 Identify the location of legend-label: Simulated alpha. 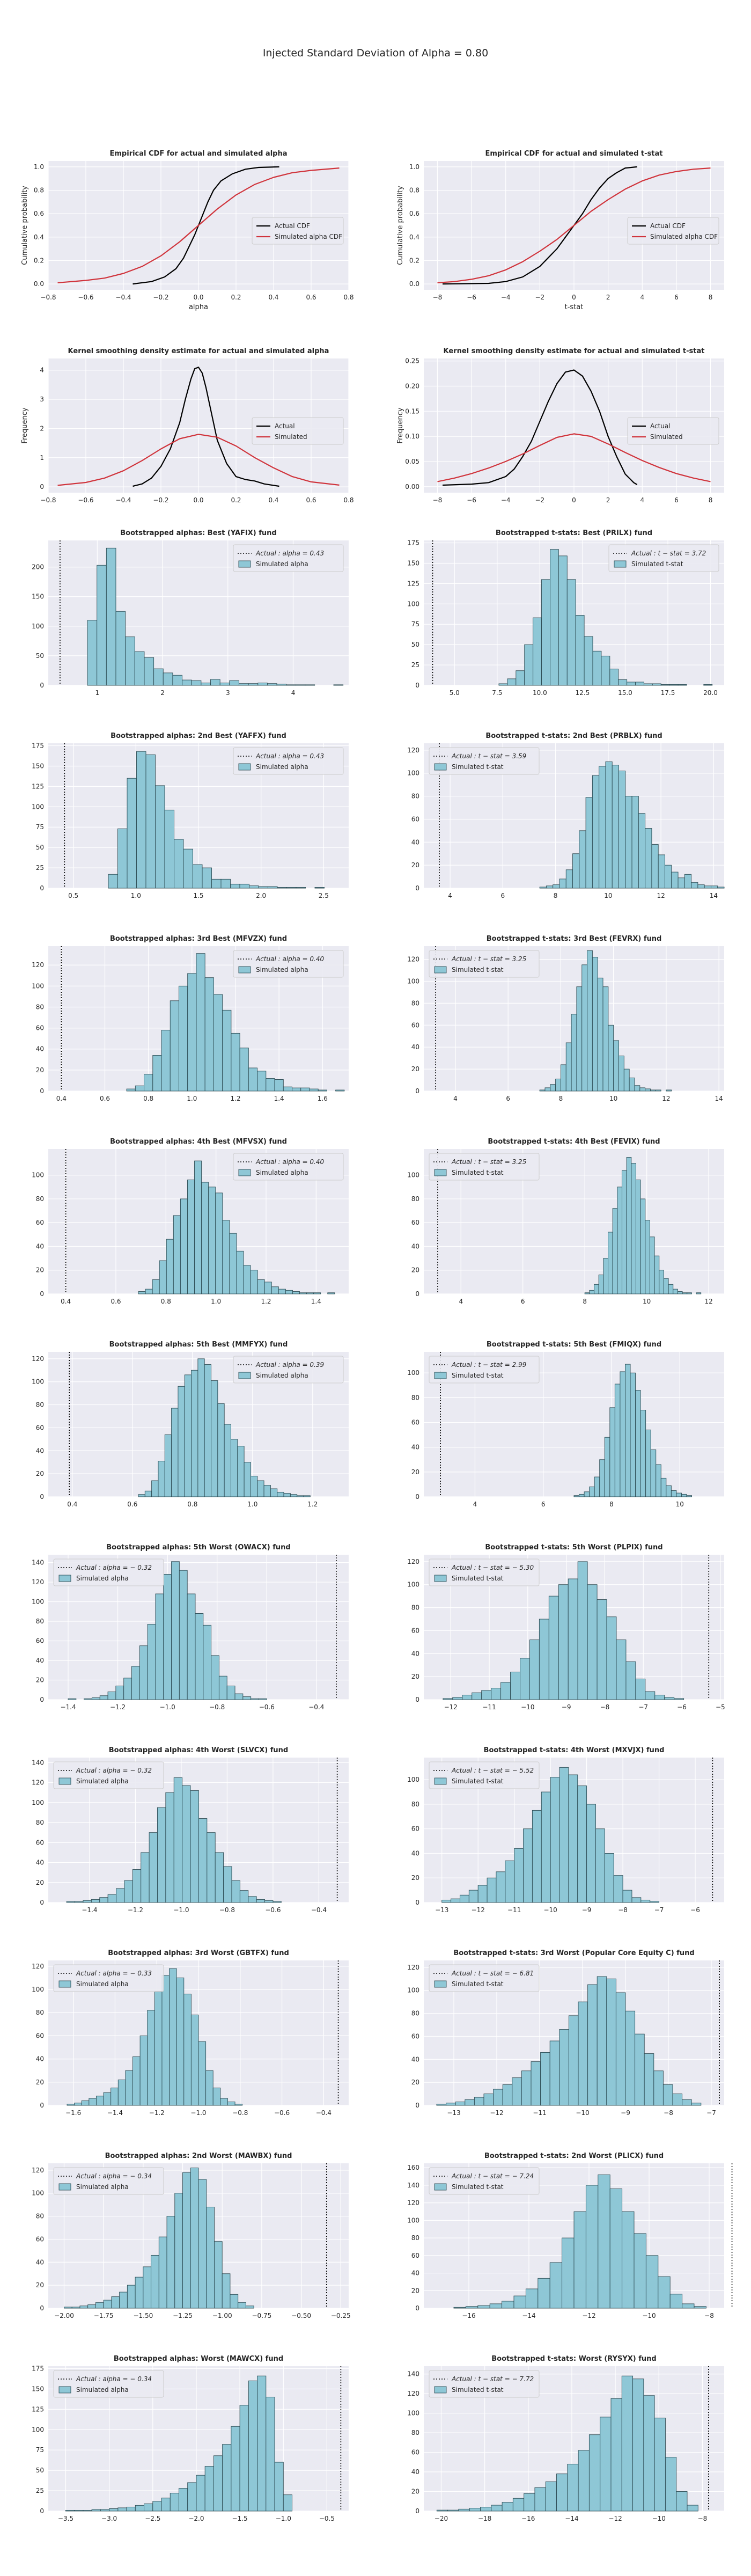
(282, 1375).